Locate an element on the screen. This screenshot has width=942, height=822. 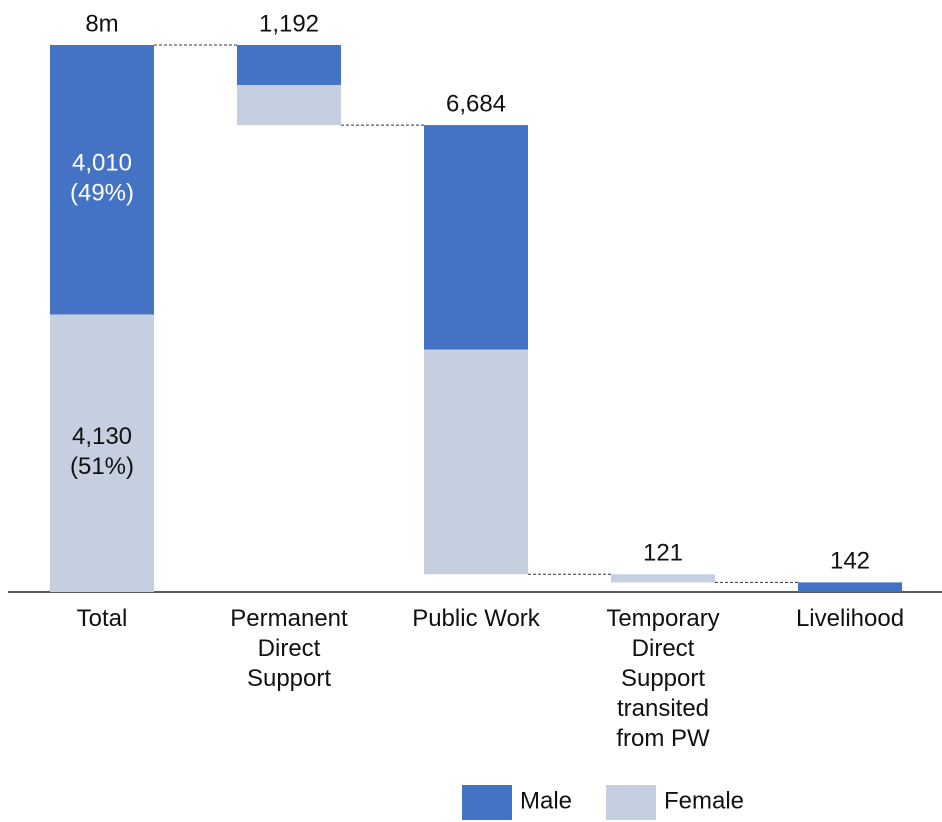
x-tick-label: Temporary Direct Support transited from PW is located at coordinates (662, 678).